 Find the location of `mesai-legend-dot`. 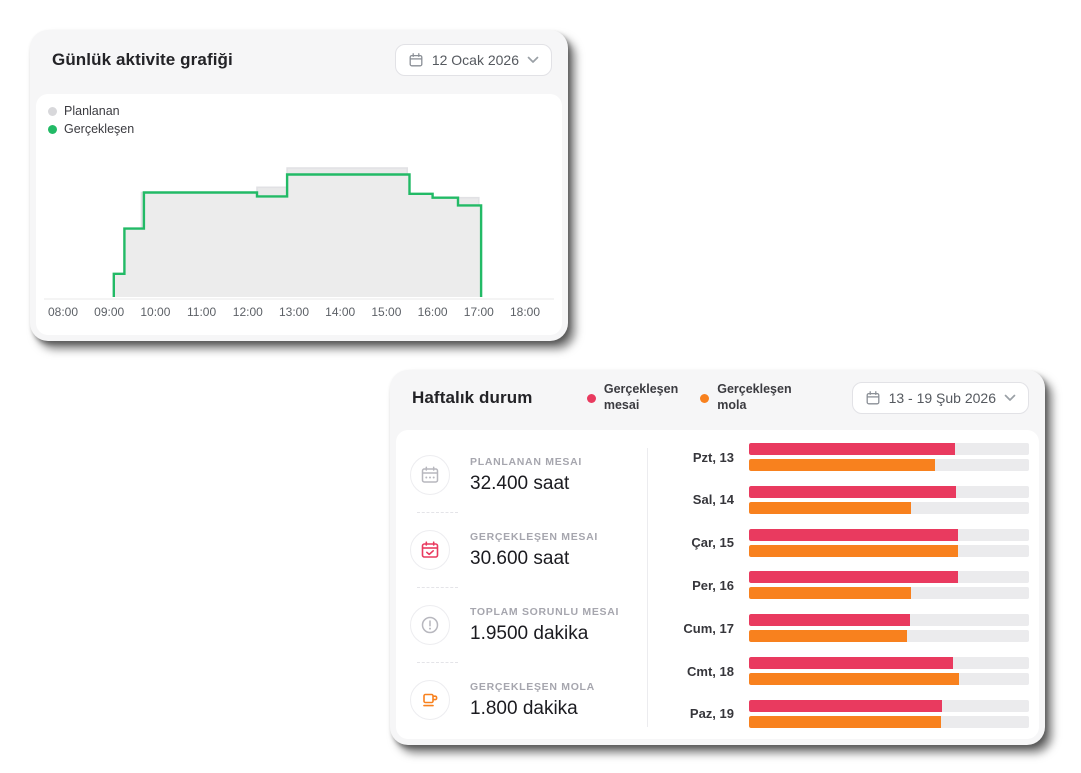

mesai-legend-dot is located at coordinates (591, 398).